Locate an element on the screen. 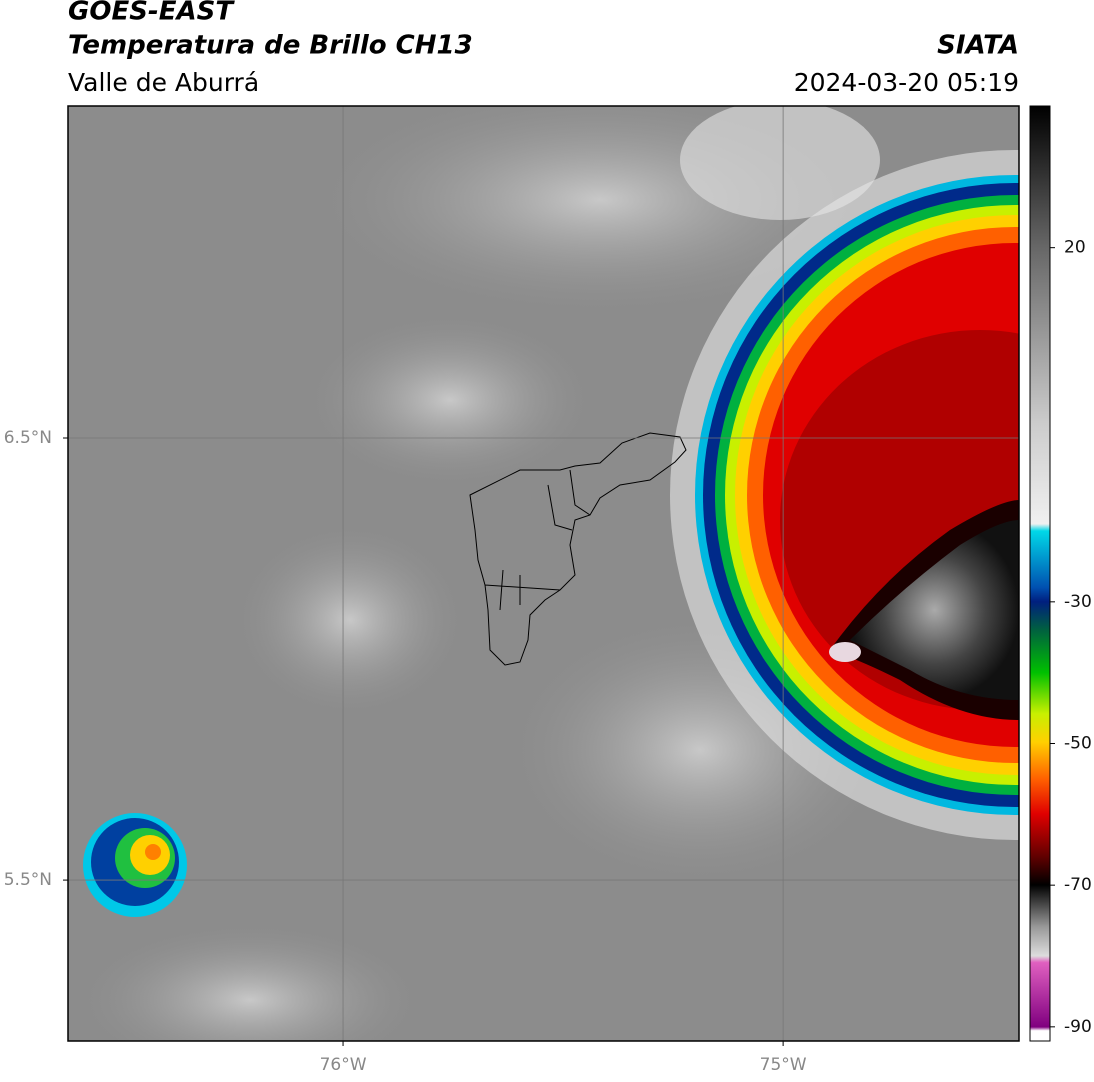 Image resolution: width=1094 pixels, height=1082 pixels. title: GOES-EAST is located at coordinates (151, 13).